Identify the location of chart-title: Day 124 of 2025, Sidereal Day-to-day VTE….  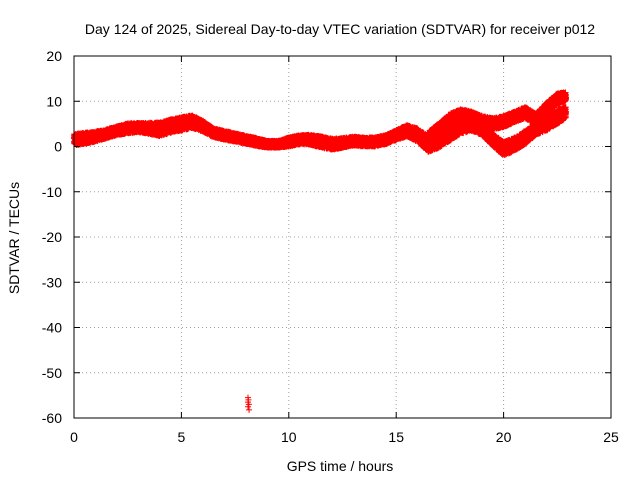
(340, 29).